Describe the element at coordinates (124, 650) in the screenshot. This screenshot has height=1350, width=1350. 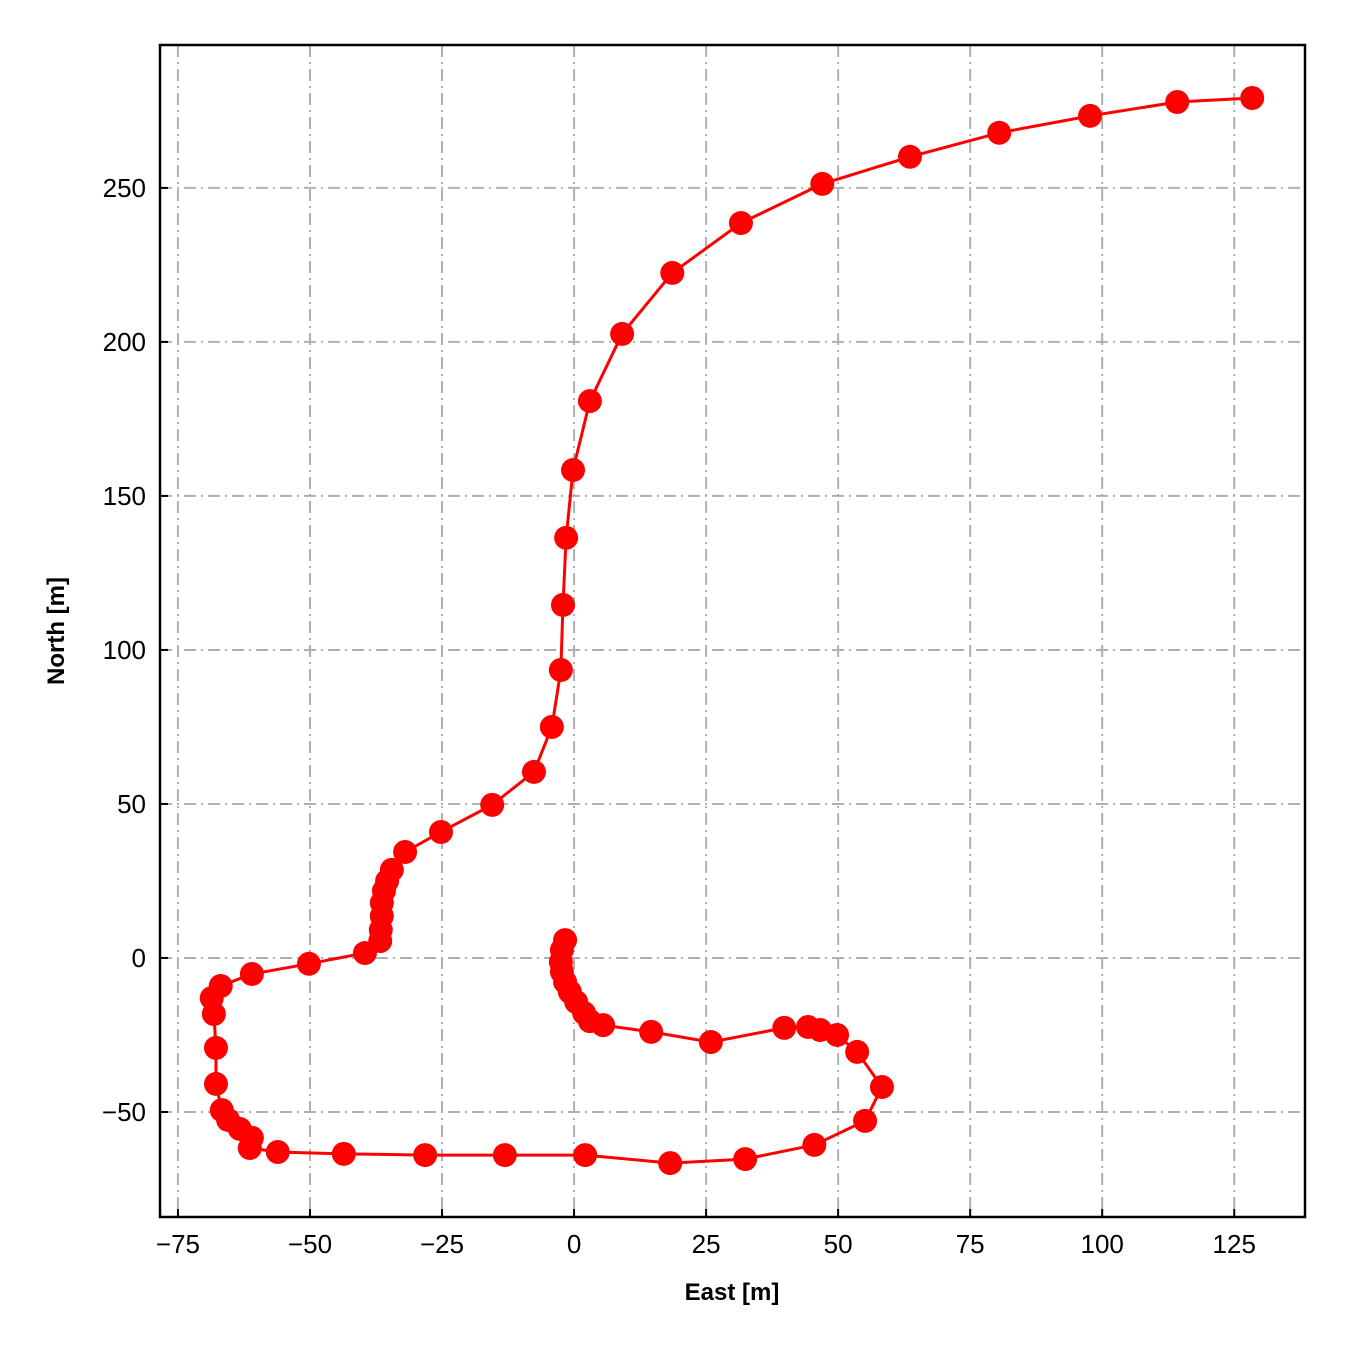
I see `y-tick-label: 100` at that location.